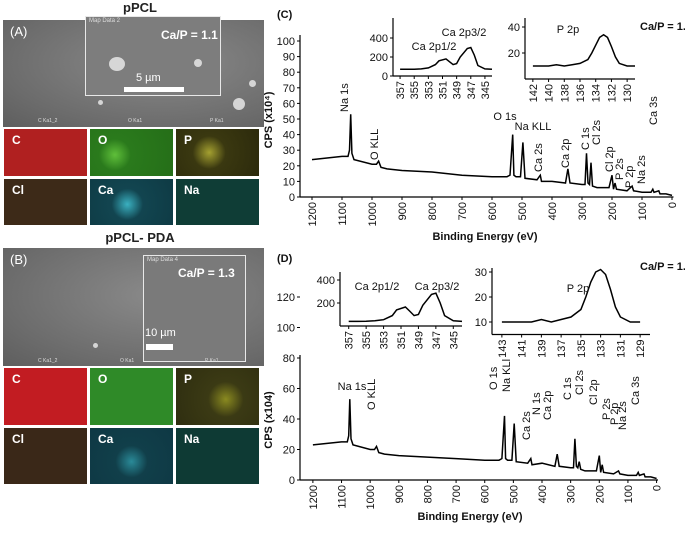 The height and width of the screenshot is (535, 685). Describe the element at coordinates (16, 379) in the screenshot. I see `map-label: C` at that location.